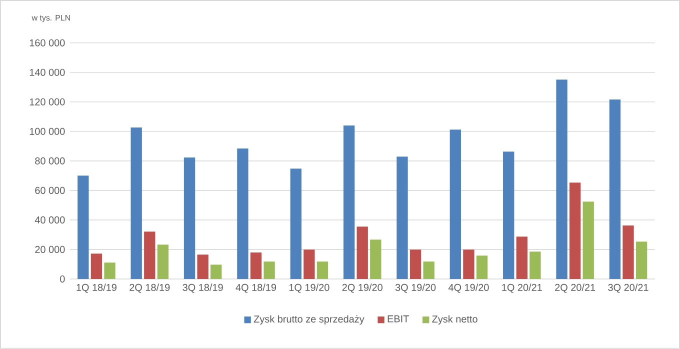  Describe the element at coordinates (398, 319) in the screenshot. I see `legend-label: EBIT` at that location.